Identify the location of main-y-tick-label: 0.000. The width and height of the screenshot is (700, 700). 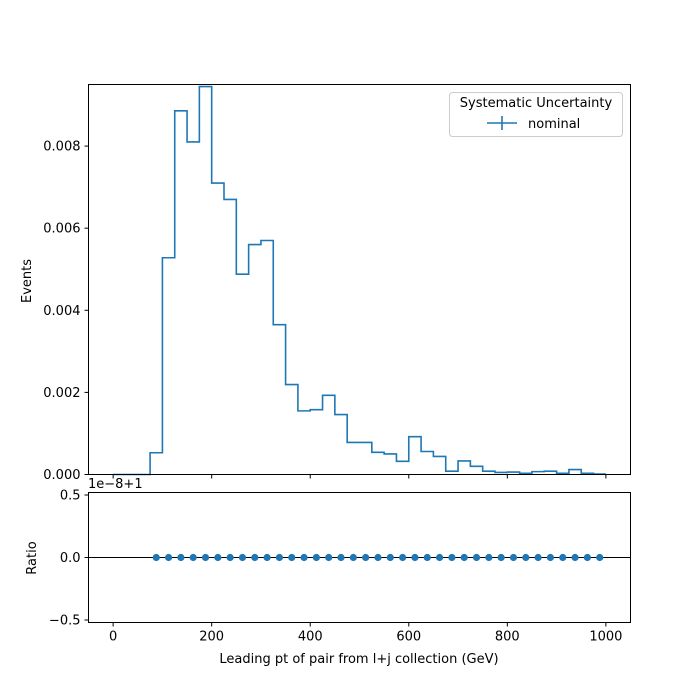
(61, 475).